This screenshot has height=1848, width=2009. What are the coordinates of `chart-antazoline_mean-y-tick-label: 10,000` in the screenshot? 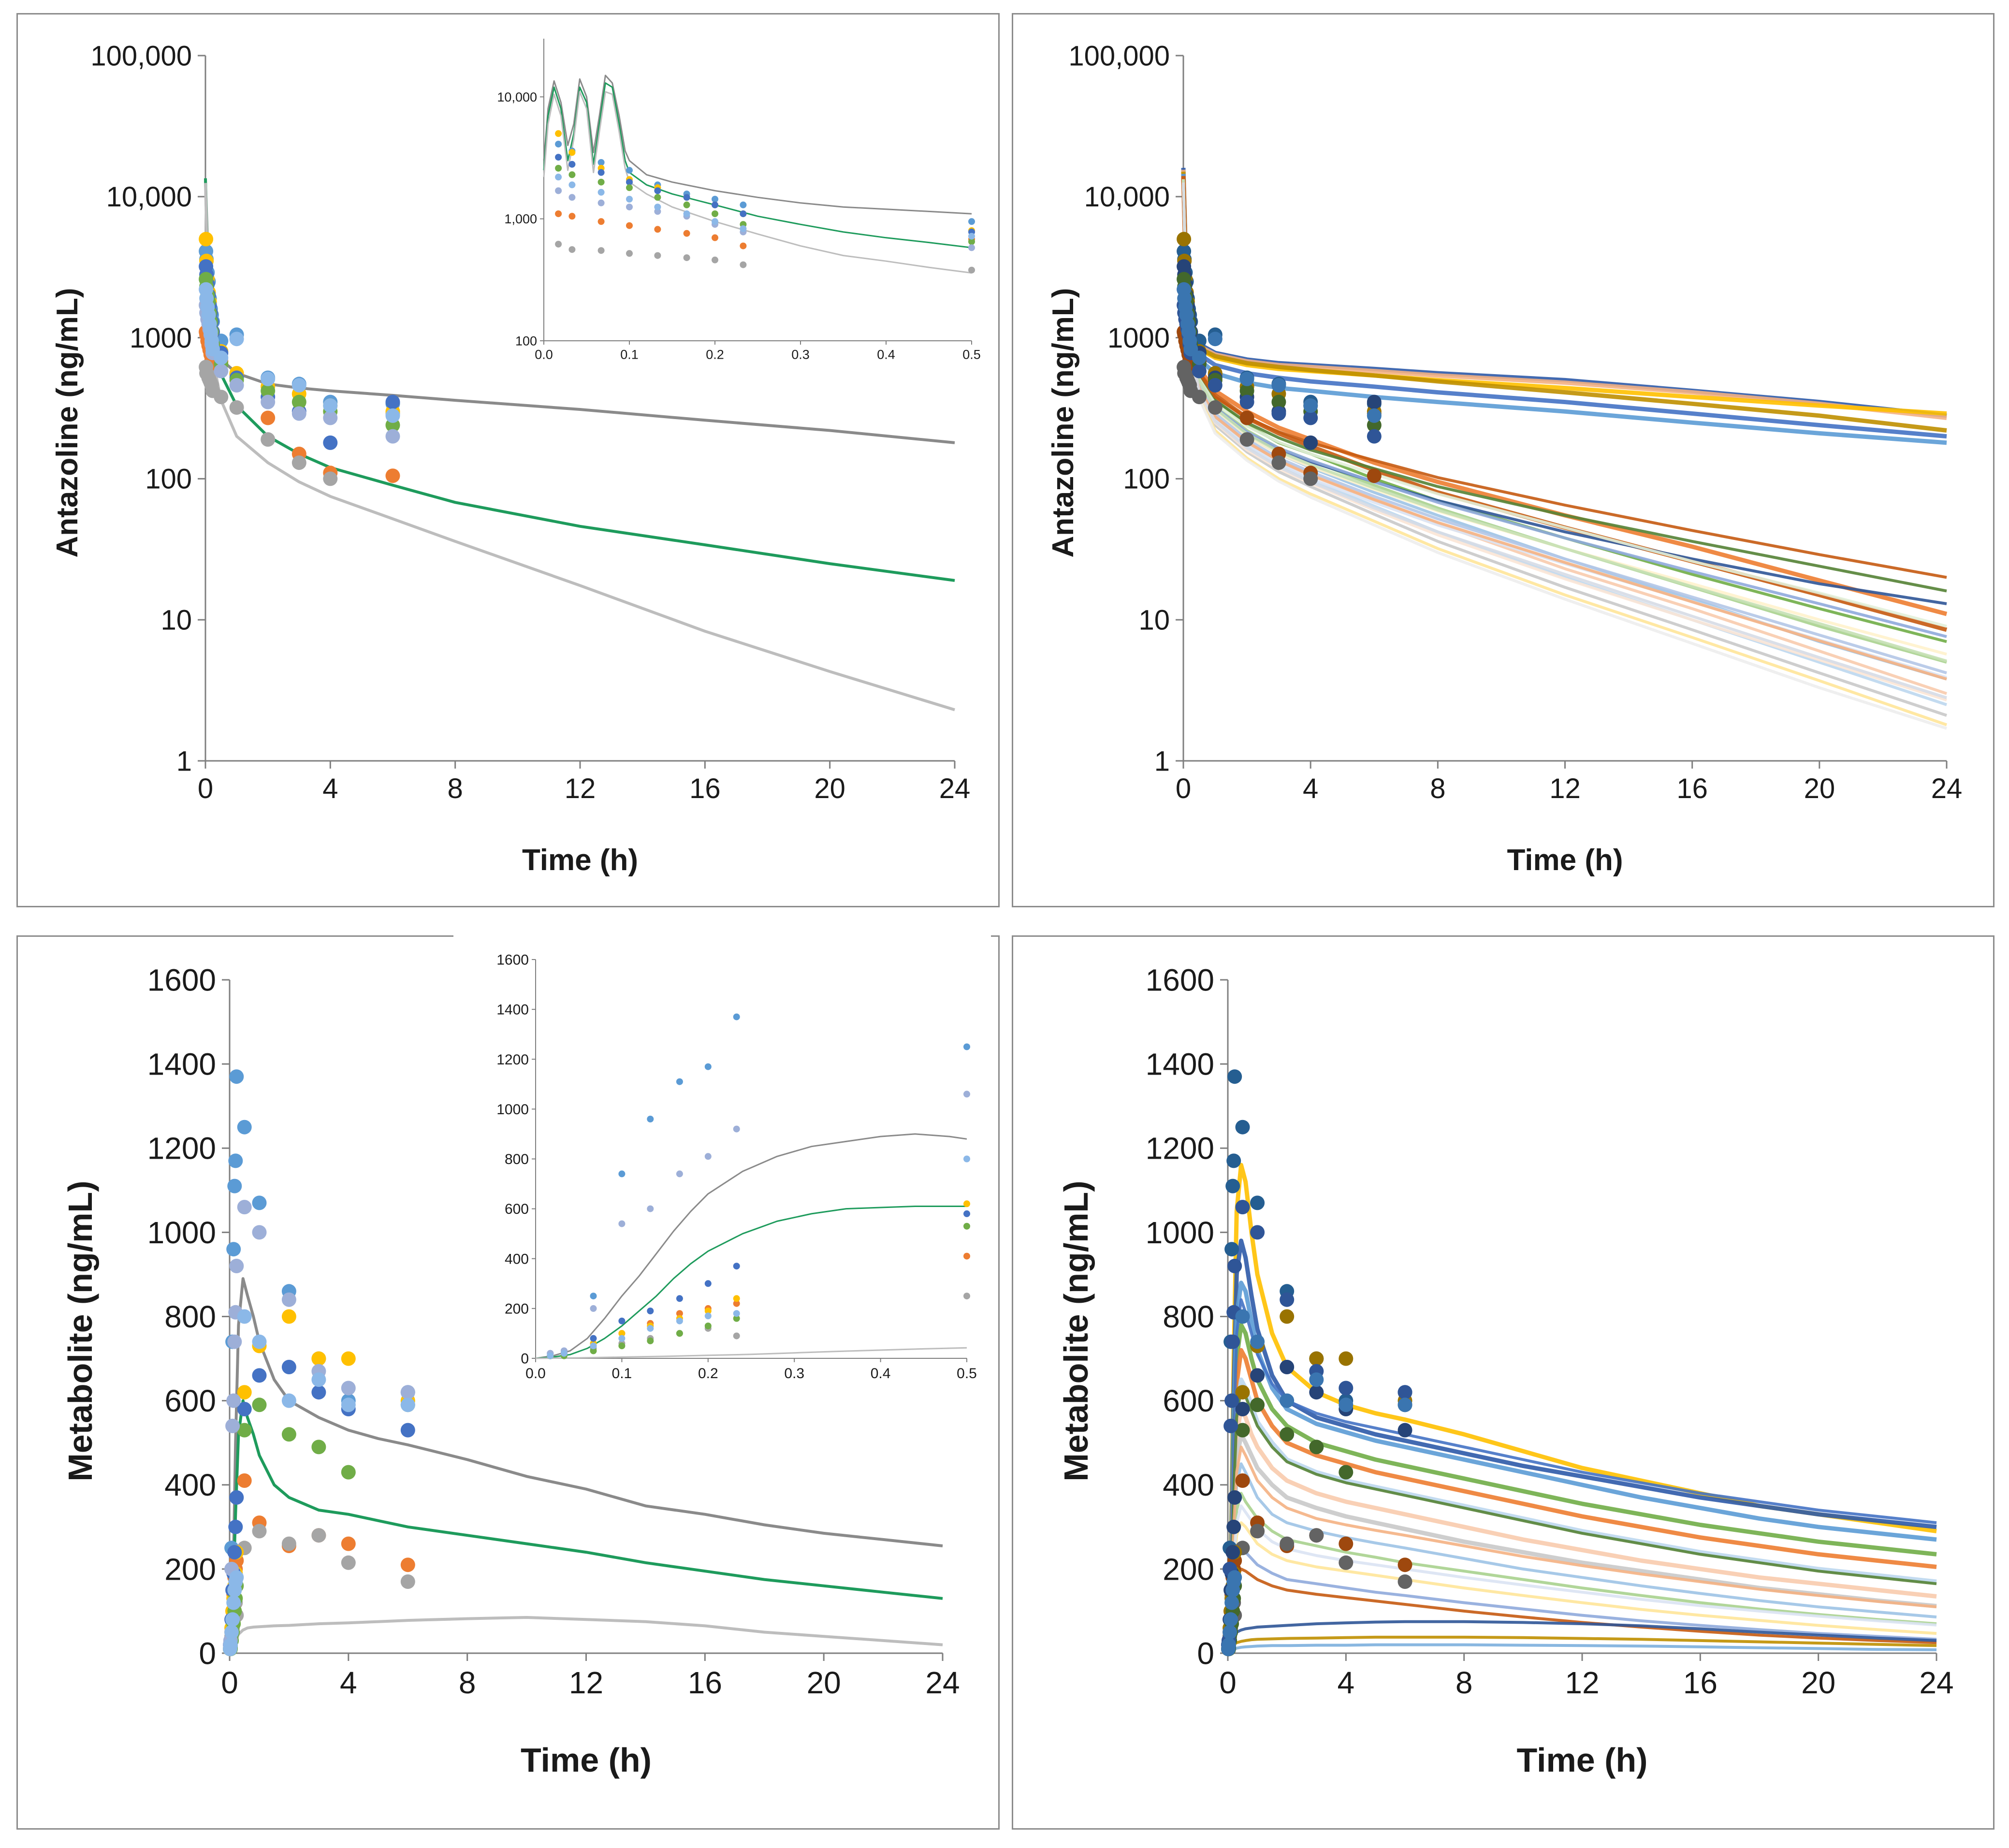 It's located at (149, 197).